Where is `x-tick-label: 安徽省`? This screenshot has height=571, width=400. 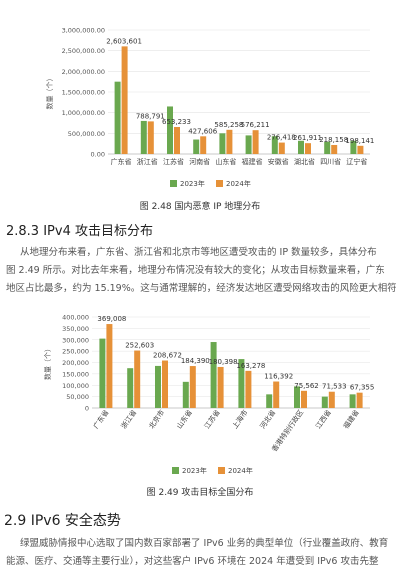 x-tick-label: 安徽省 is located at coordinates (278, 161).